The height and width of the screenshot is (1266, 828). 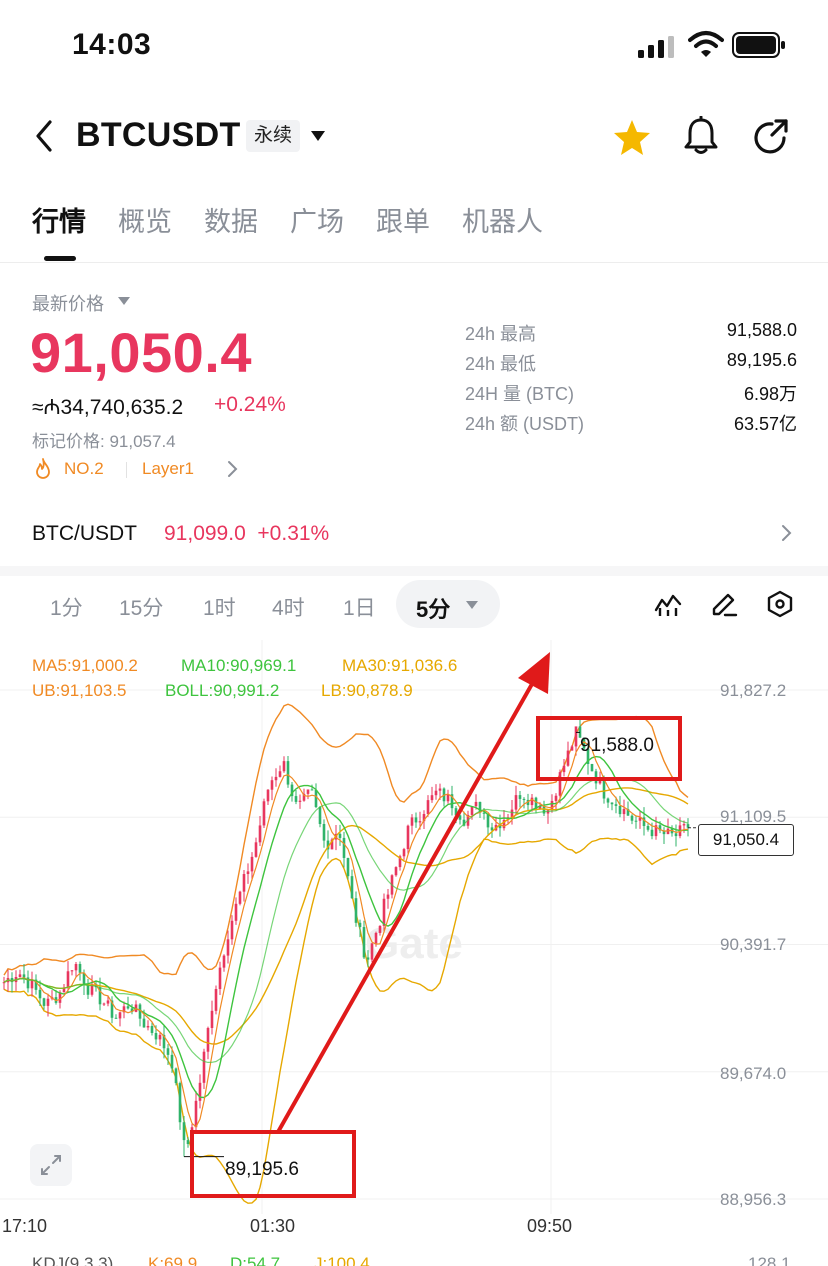 I want to click on tab-bots: 机器人, so click(x=502, y=222).